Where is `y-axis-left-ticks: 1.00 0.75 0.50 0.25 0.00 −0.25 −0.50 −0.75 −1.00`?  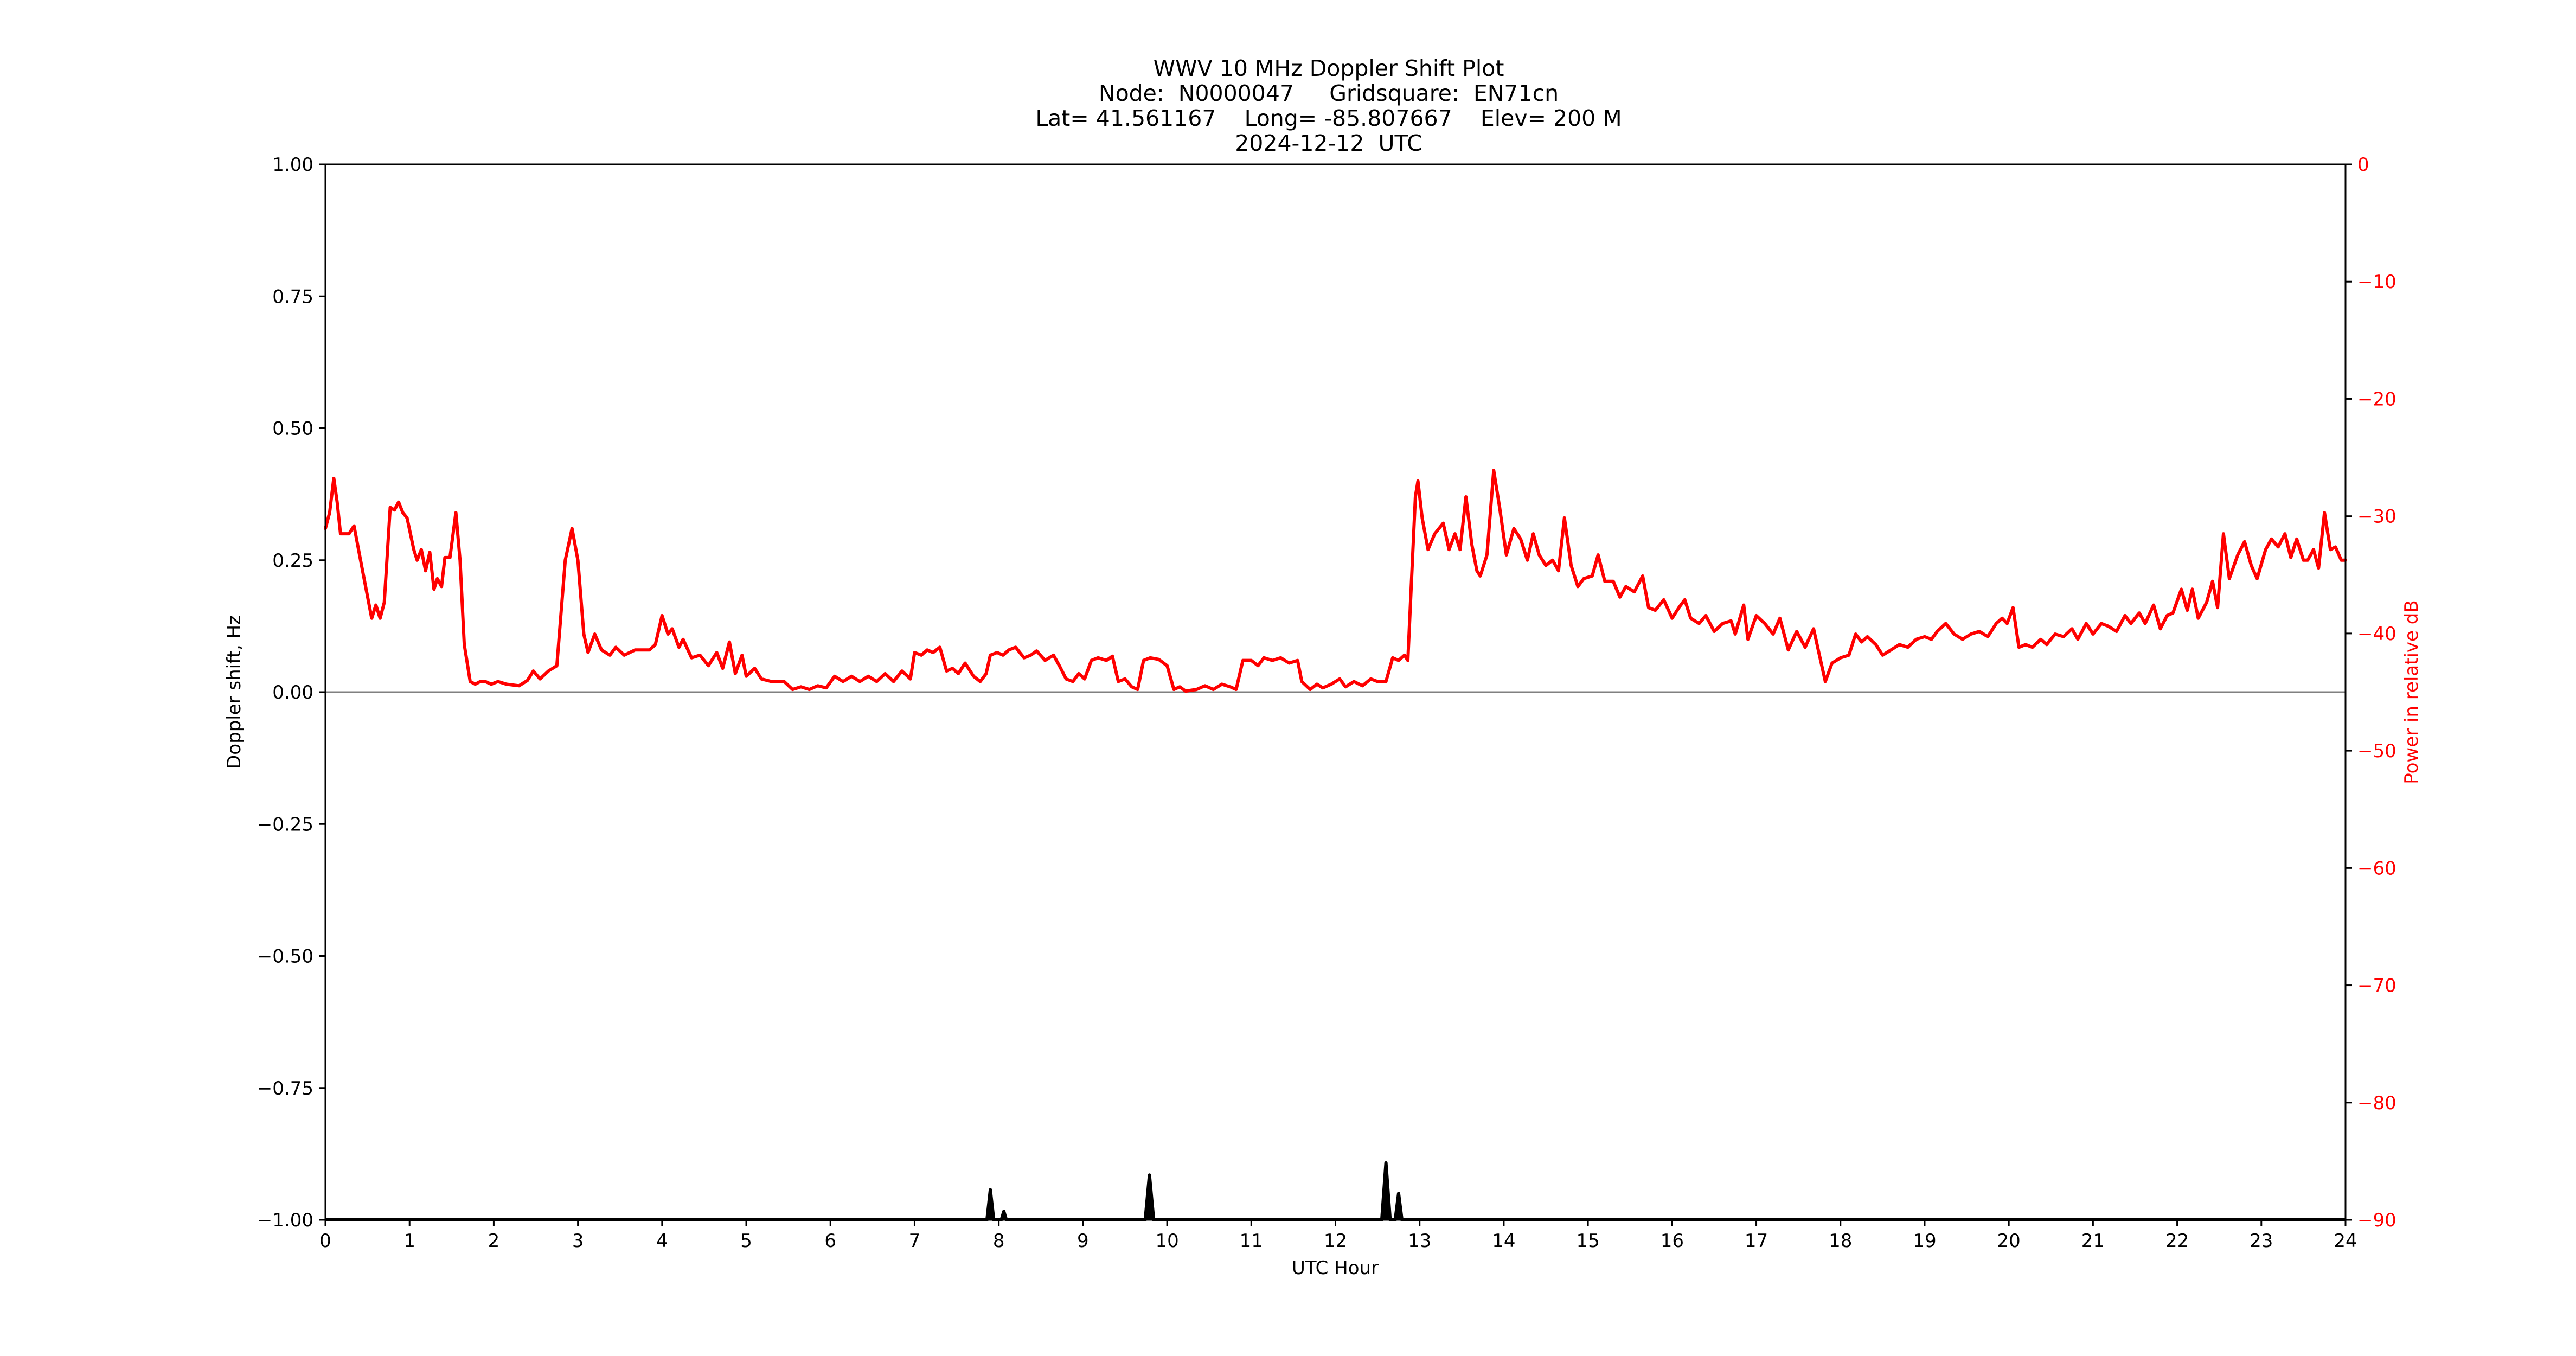
y-axis-left-ticks: 1.00 0.75 0.50 0.25 0.00 −0.25 −0.50 −0.75 −1.00 is located at coordinates (291, 692).